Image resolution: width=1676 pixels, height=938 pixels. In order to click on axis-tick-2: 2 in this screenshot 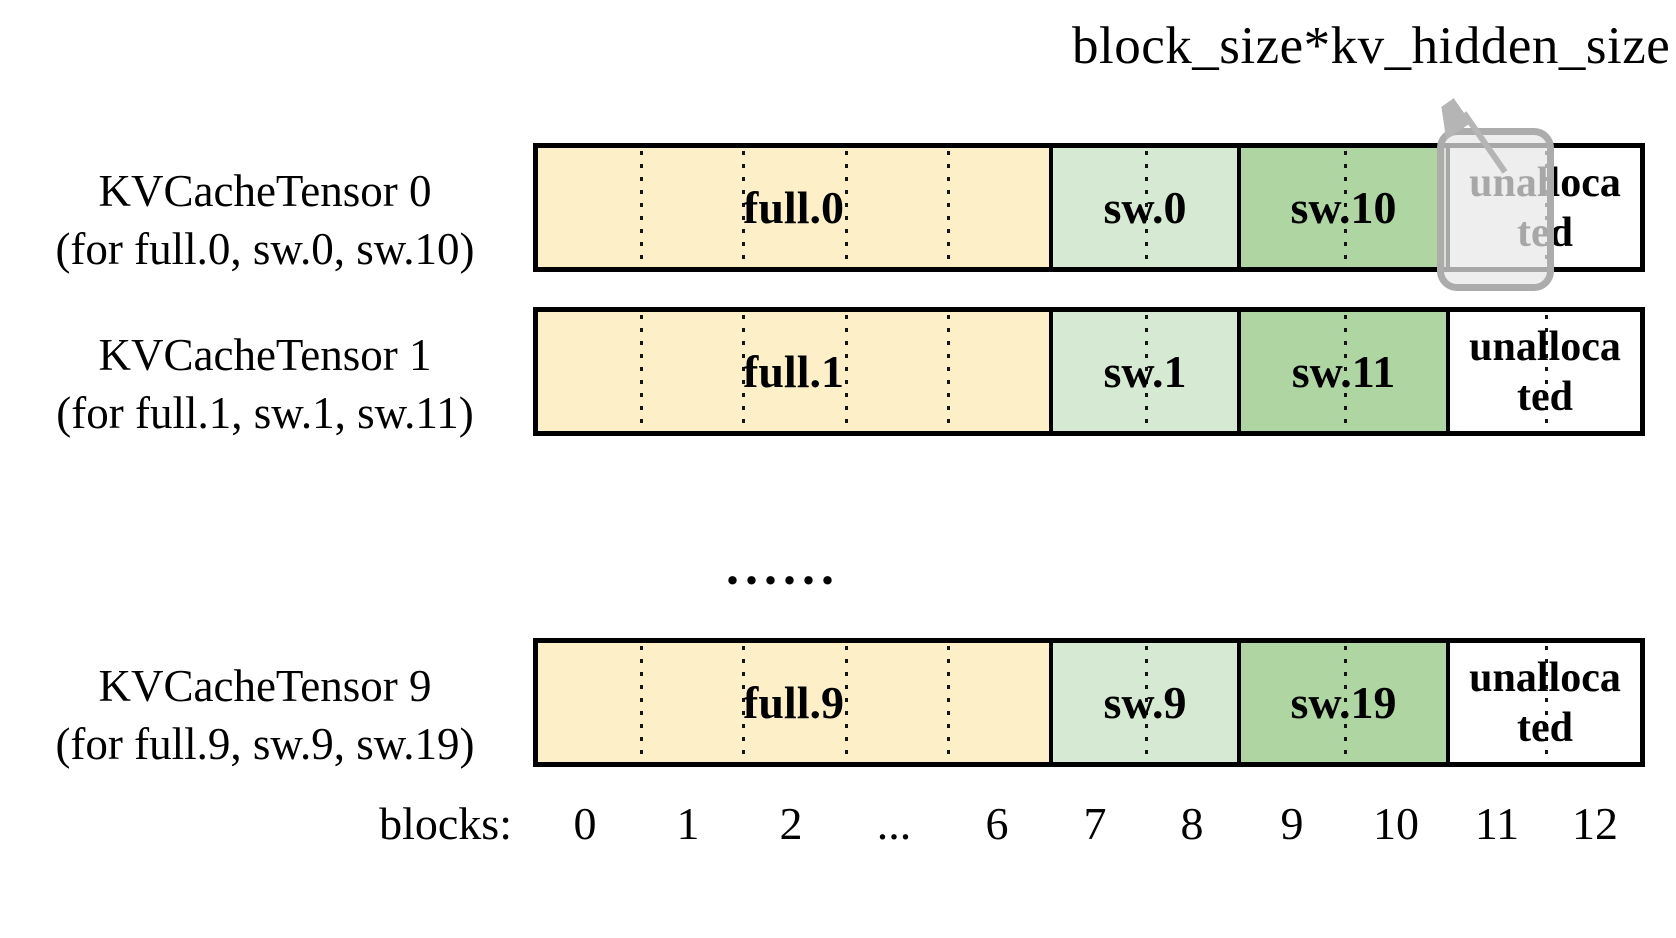, I will do `click(791, 823)`.